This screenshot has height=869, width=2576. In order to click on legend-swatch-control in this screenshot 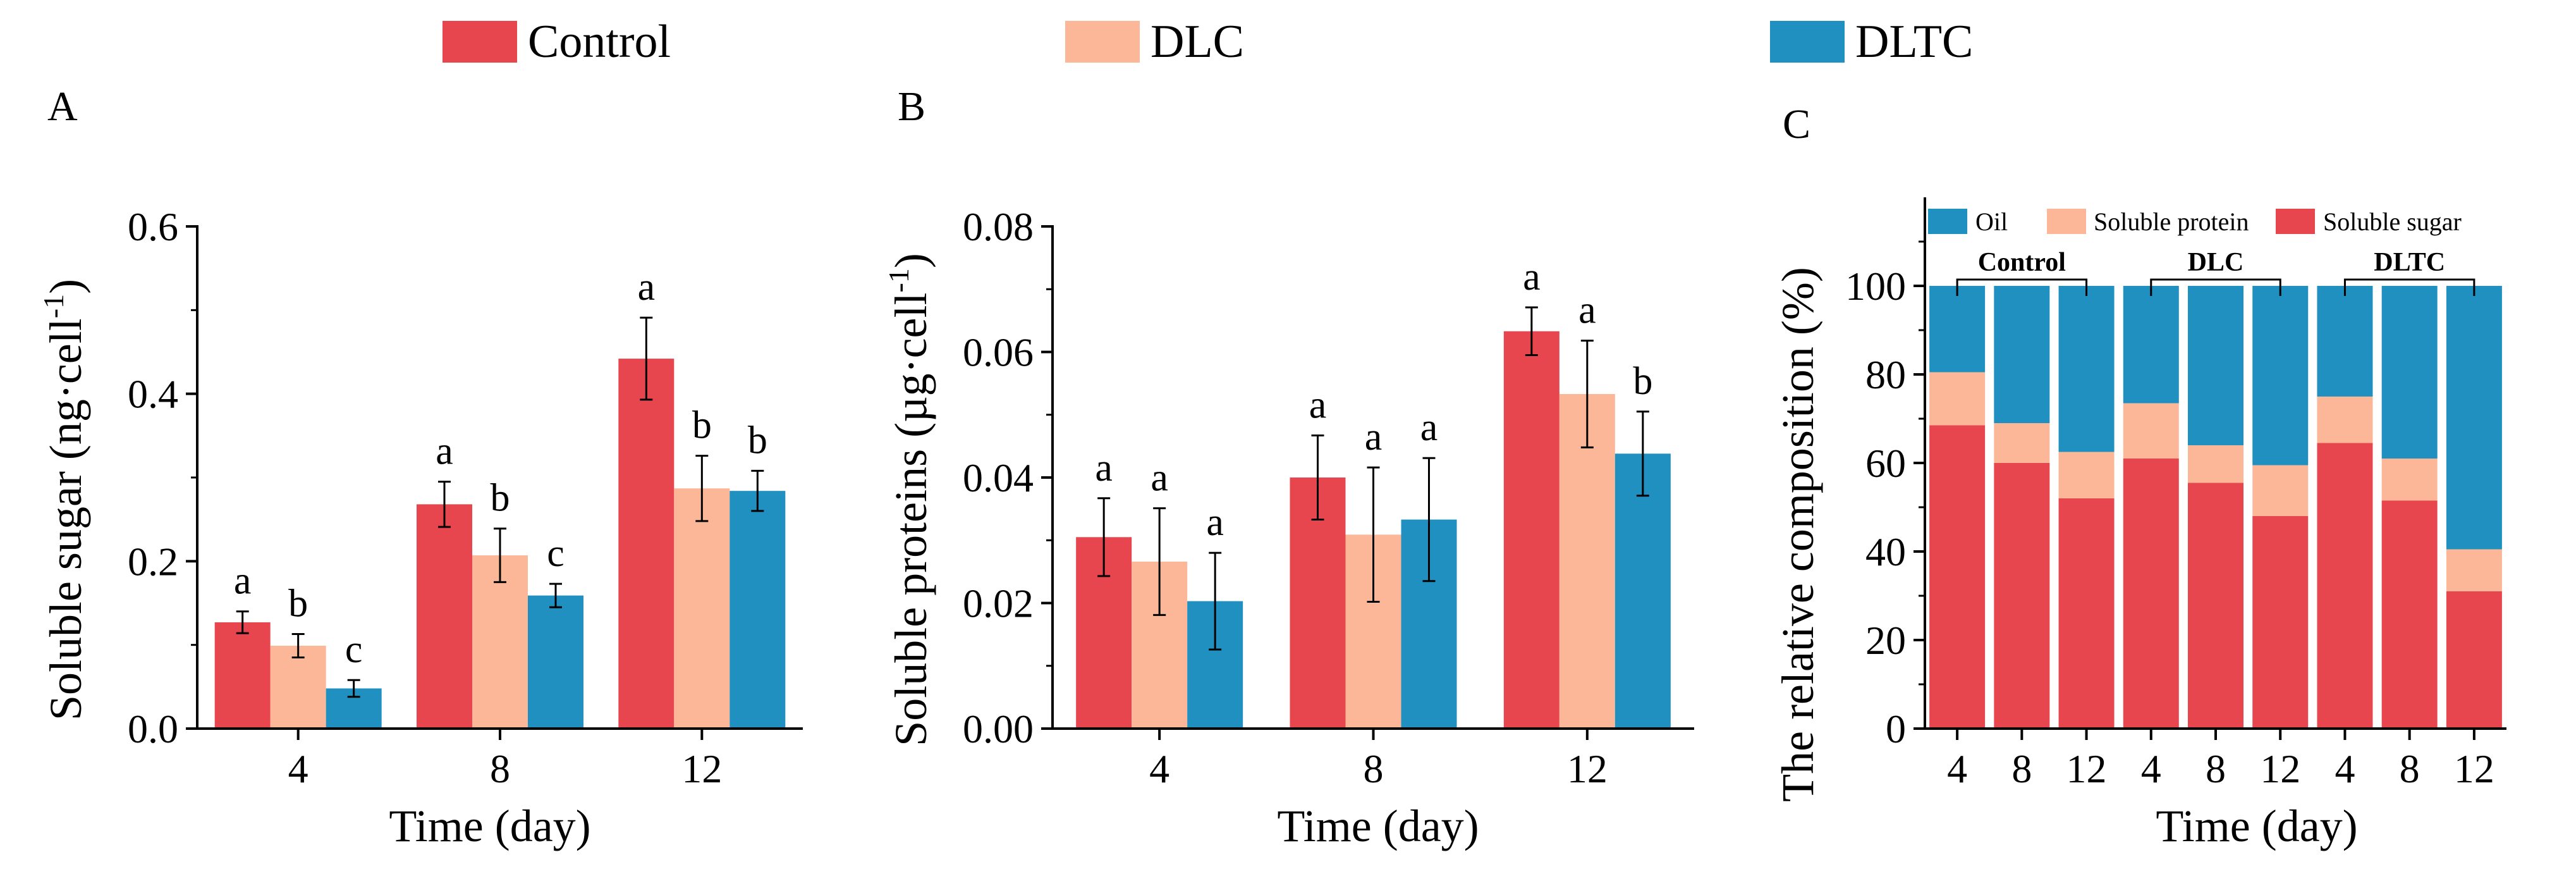, I will do `click(480, 42)`.